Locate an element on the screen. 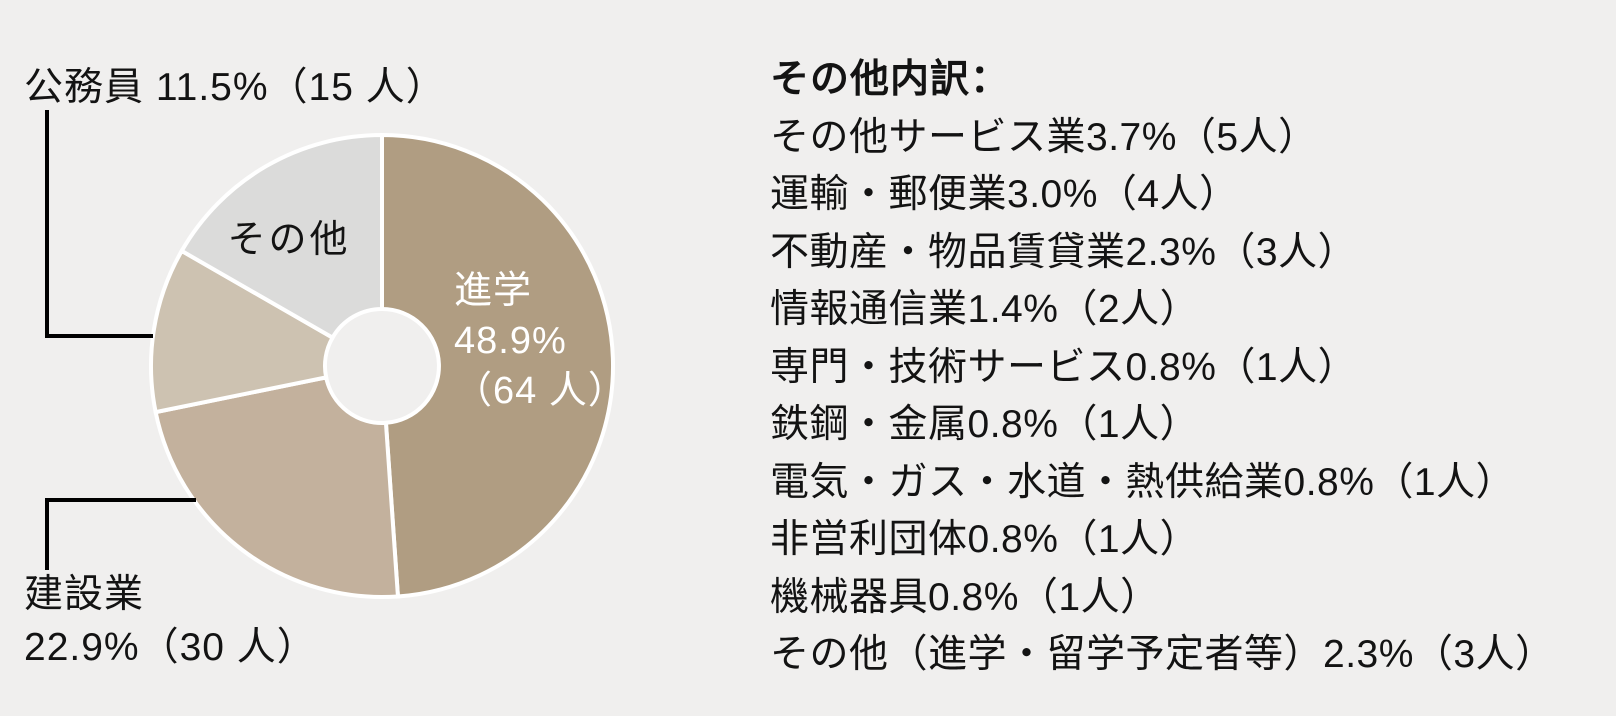 The height and width of the screenshot is (716, 1616). label-kensetsu-name: 建設業 is located at coordinates (84, 594).